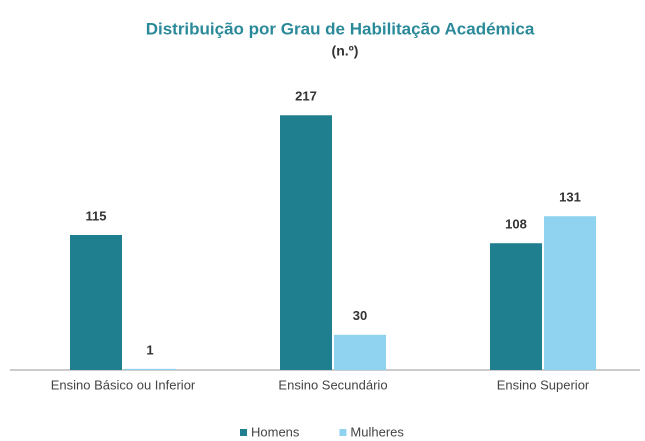 Image resolution: width=645 pixels, height=441 pixels. What do you see at coordinates (570, 197) in the screenshot?
I see `data-label: 131` at bounding box center [570, 197].